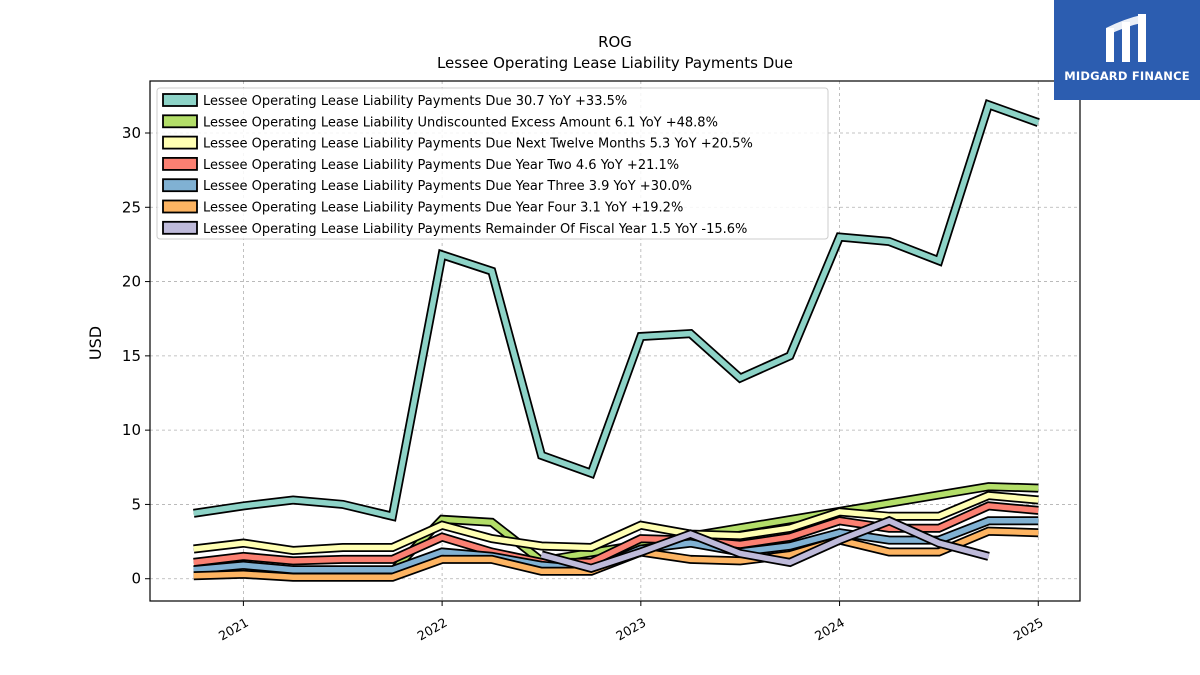  What do you see at coordinates (233, 629) in the screenshot?
I see `x-tick-label: 2021` at bounding box center [233, 629].